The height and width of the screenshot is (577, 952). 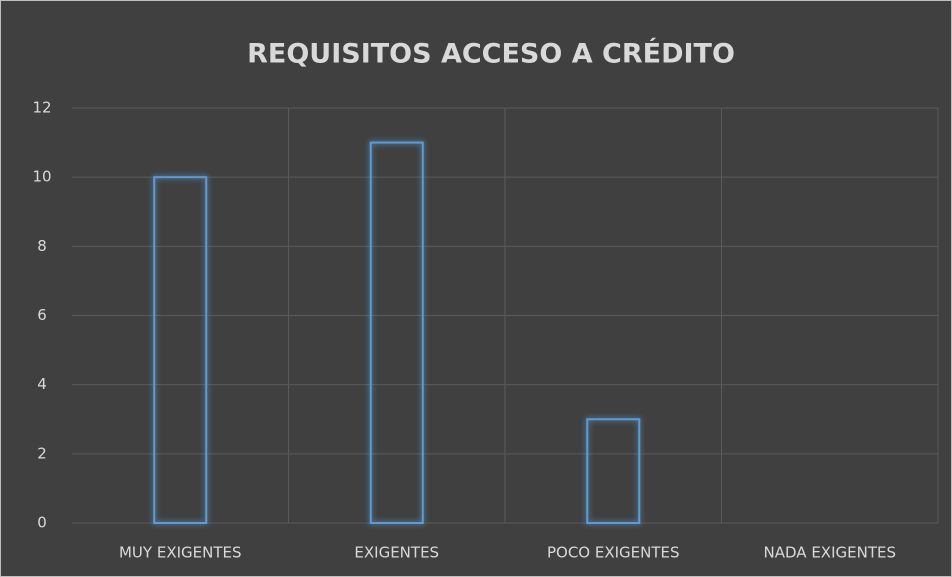 What do you see at coordinates (42, 453) in the screenshot?
I see `y-tick-label: 2` at bounding box center [42, 453].